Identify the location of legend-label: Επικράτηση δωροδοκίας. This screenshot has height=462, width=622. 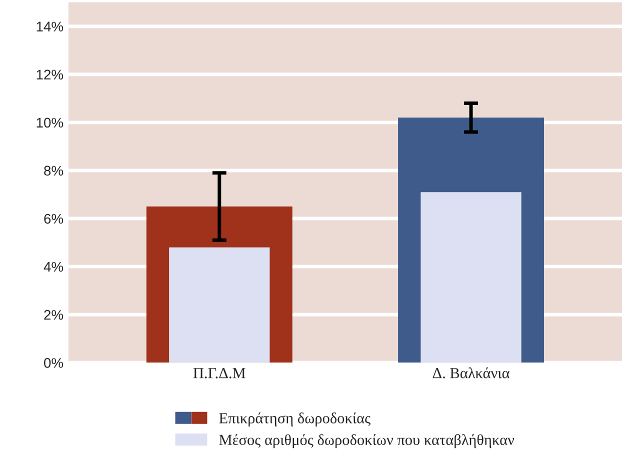
(294, 419).